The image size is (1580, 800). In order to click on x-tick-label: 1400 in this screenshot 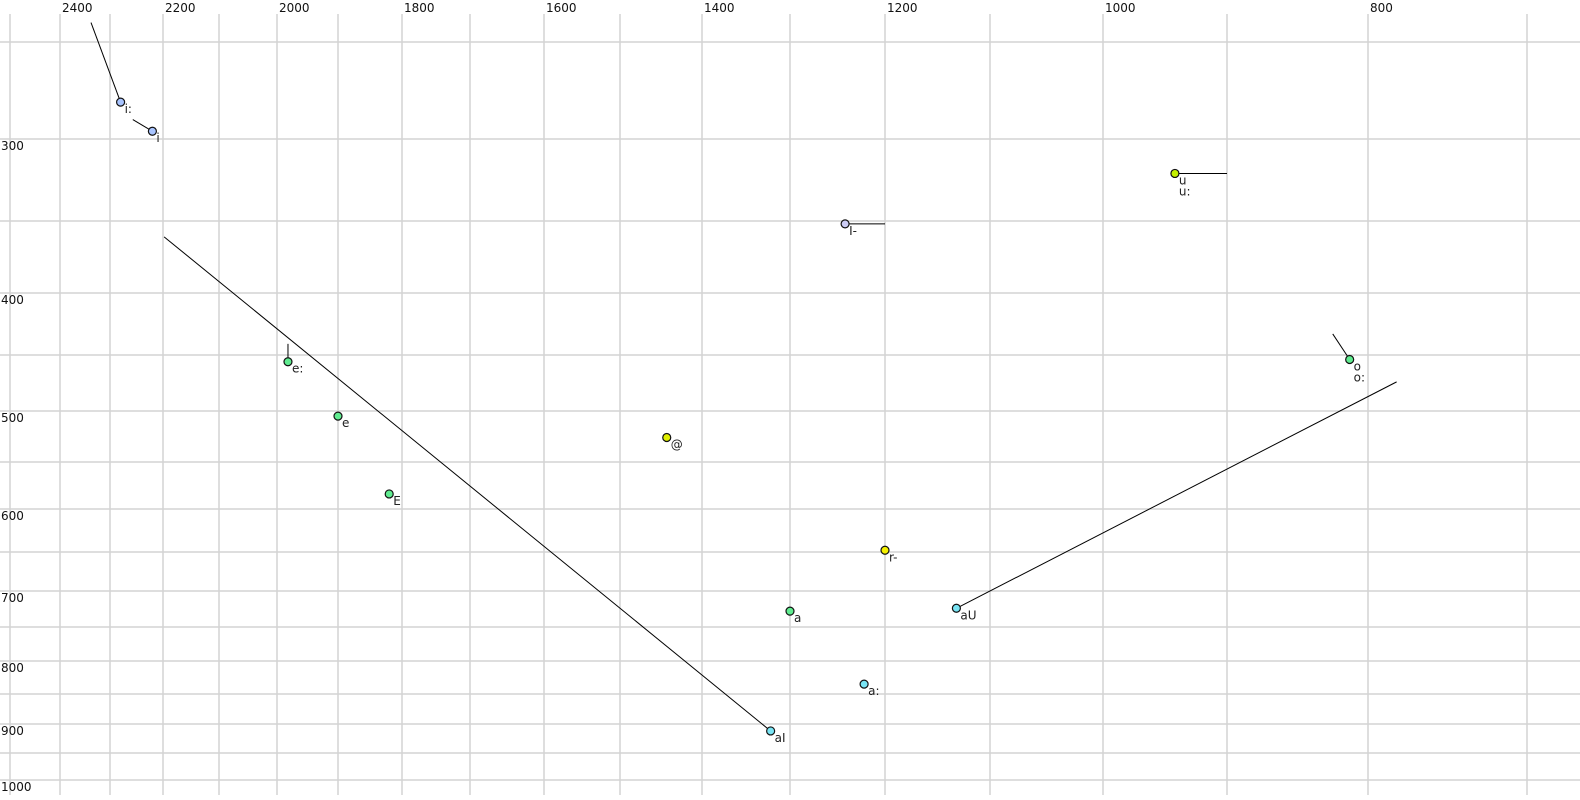, I will do `click(719, 8)`.